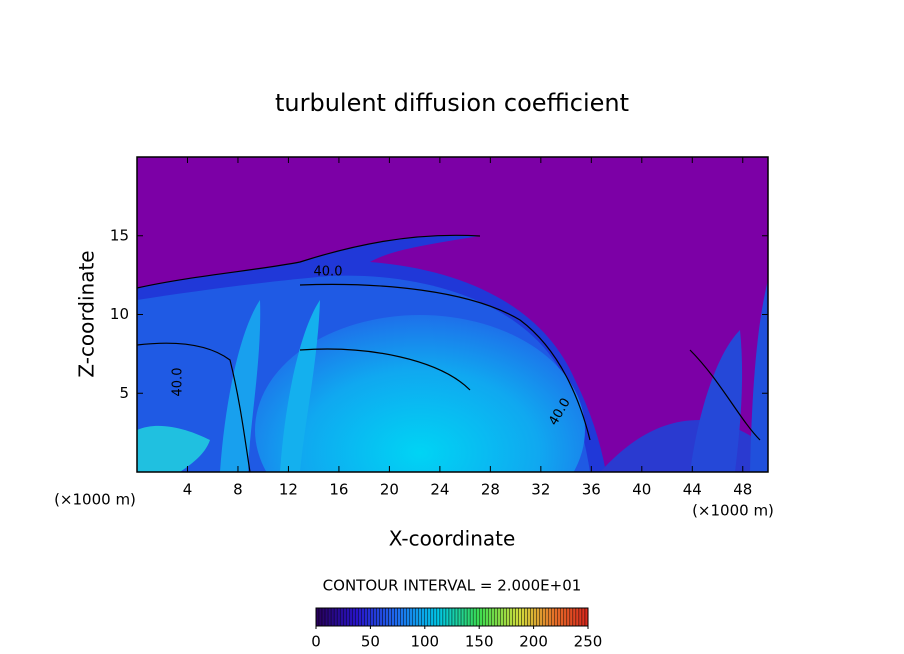 This screenshot has width=904, height=654. What do you see at coordinates (119, 314) in the screenshot?
I see `y-tick-label: 10` at bounding box center [119, 314].